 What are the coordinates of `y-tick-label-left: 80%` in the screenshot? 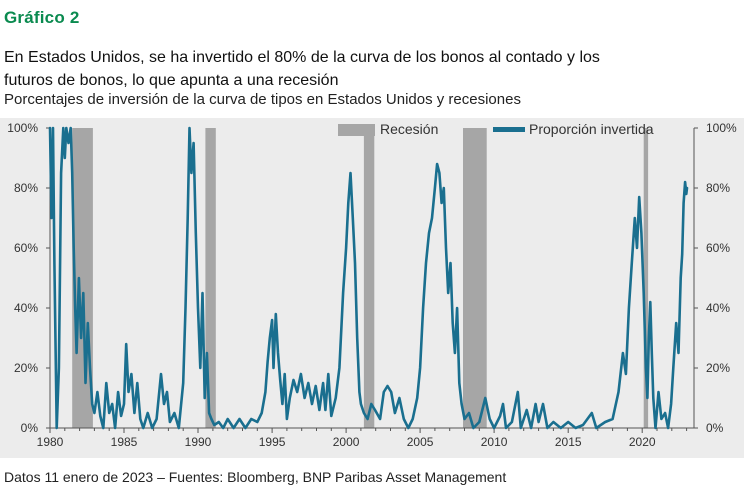 It's located at (26, 188).